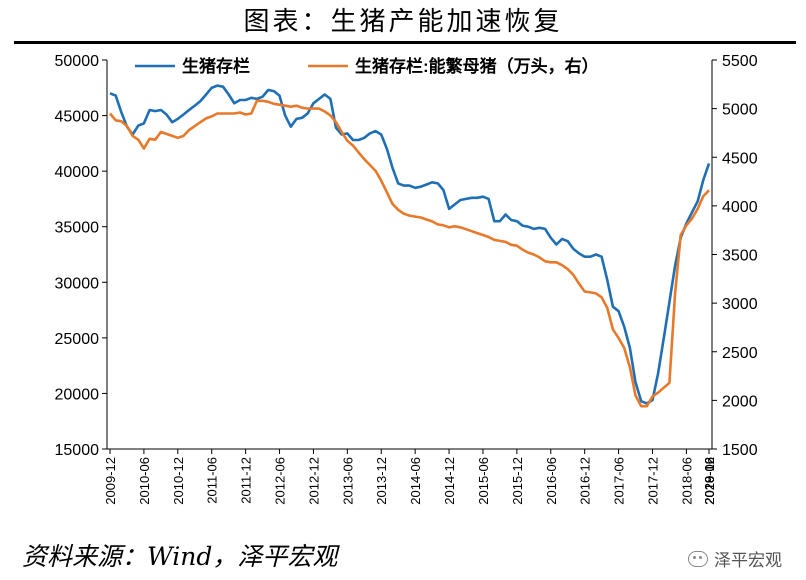 The image size is (806, 580). I want to click on watermark: 泽平宏观, so click(735, 558).